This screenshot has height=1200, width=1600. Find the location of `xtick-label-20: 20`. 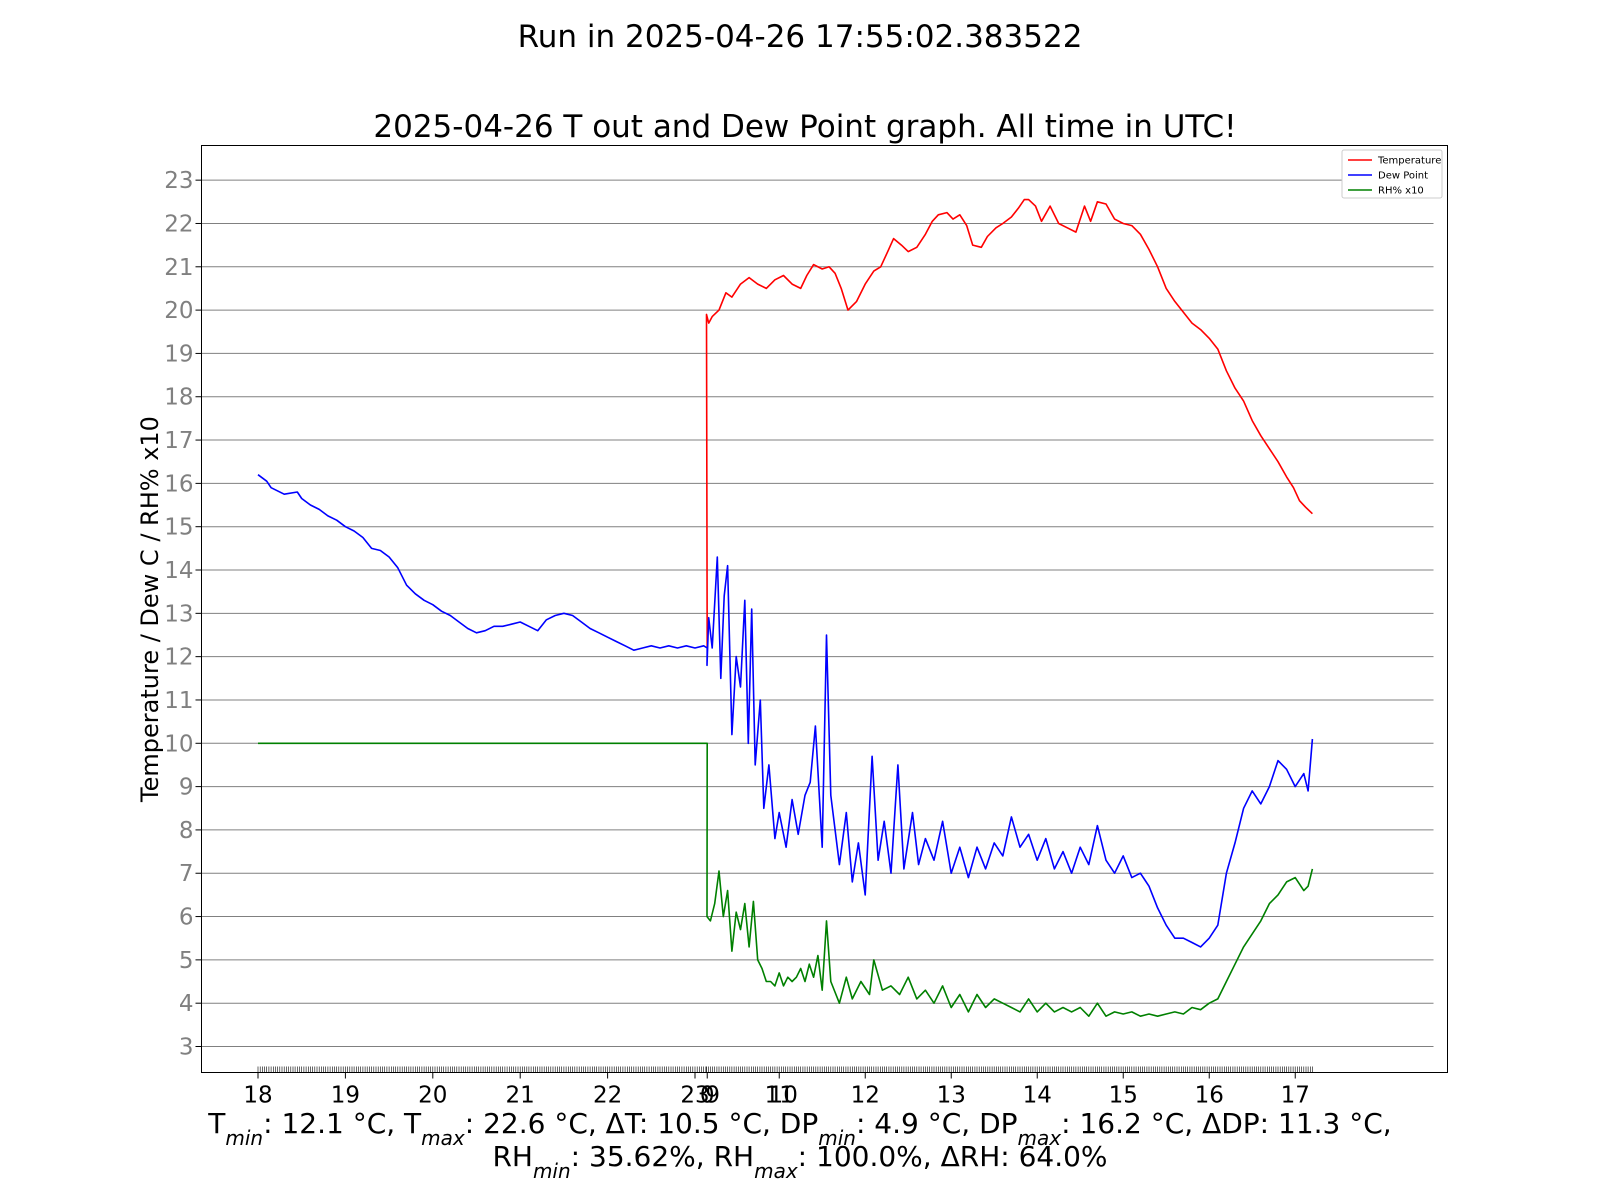

xtick-label-20: 20 is located at coordinates (432, 1096).